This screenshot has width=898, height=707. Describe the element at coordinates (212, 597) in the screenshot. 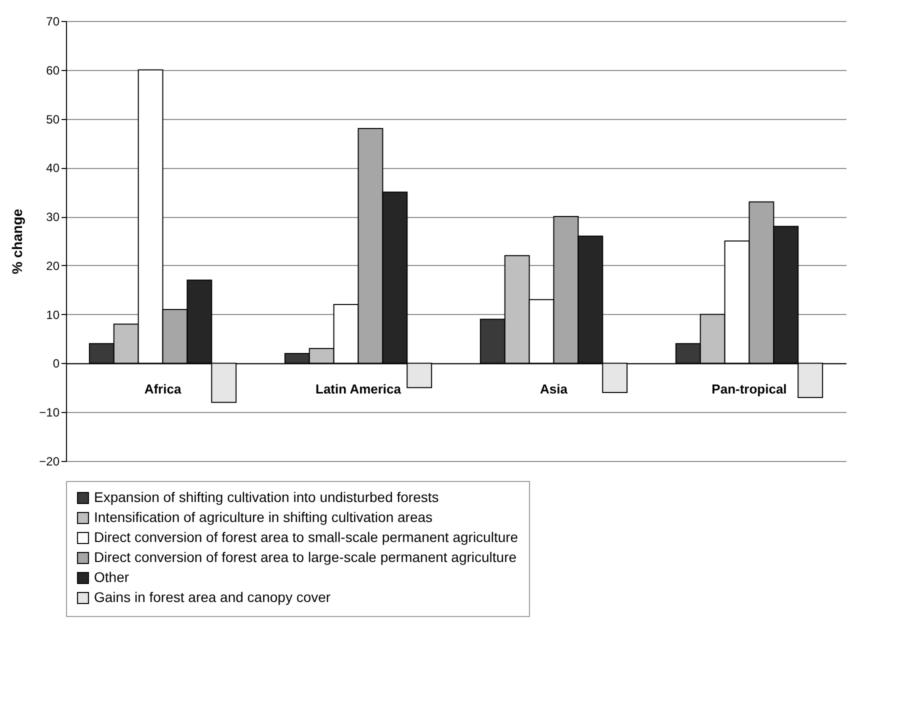

I see `legend-label: Gains in forest area and canopy cover` at that location.